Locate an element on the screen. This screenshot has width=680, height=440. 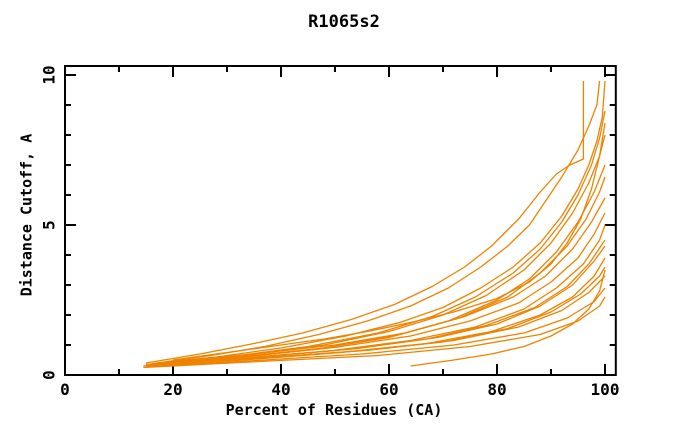
x-tick-label: 20 is located at coordinates (172, 389).